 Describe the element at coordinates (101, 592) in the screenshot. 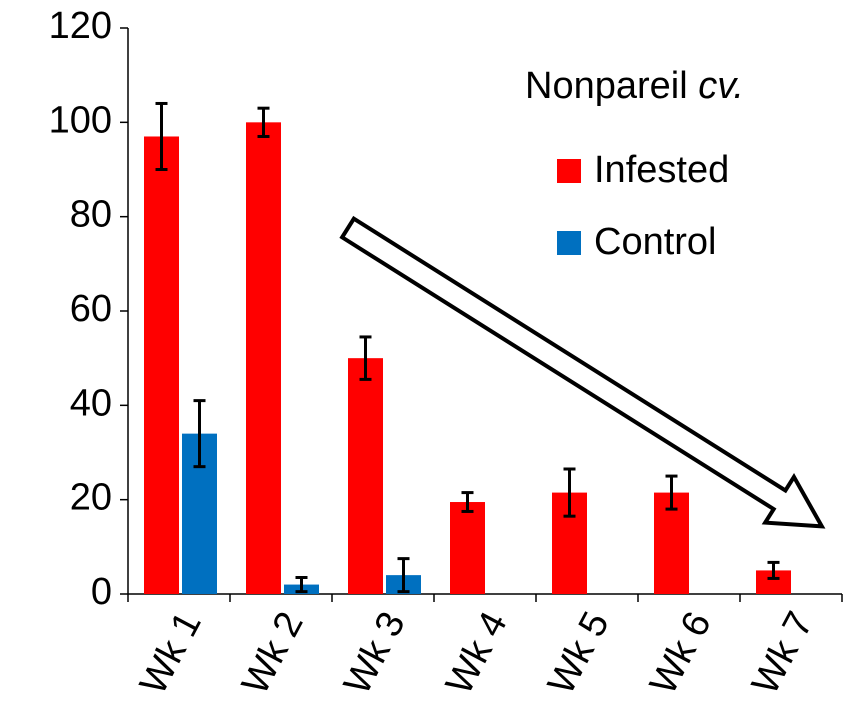

I see `y-tick-label: 0` at that location.